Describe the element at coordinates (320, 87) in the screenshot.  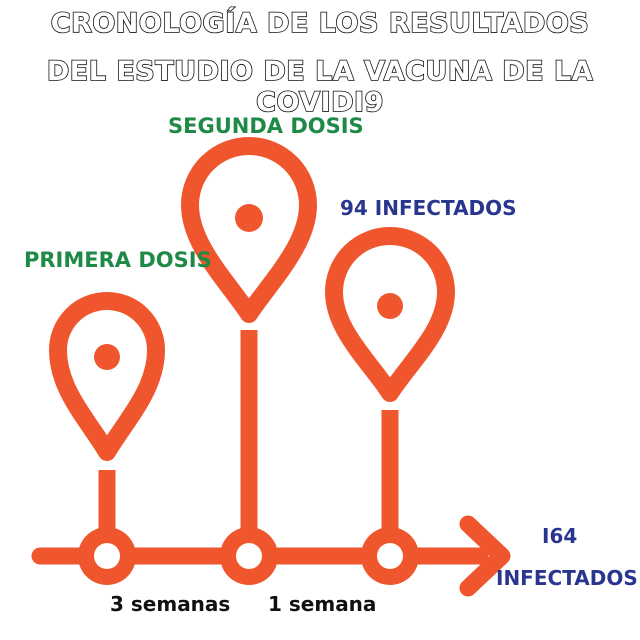
I see `title-line-2: DEL ESTUDIO DE LA VACUNA DE LA COVIDI9` at that location.